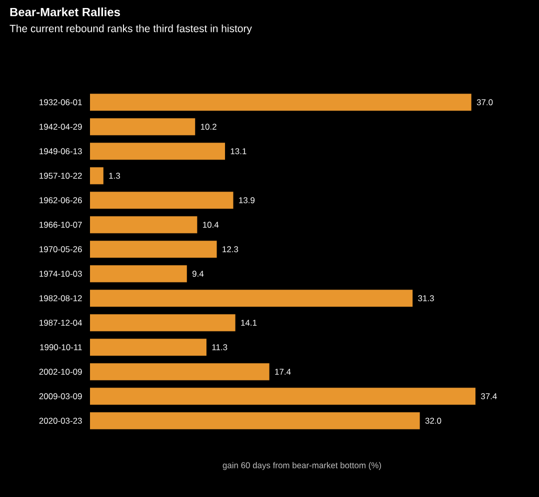 The image size is (539, 497). I want to click on data-label: 17.4, so click(283, 371).